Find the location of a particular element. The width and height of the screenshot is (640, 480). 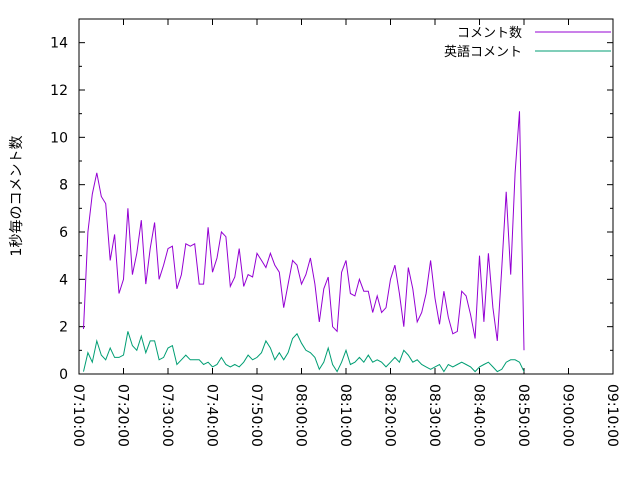

x-tick-label: 08:30:00 is located at coordinates (434, 415).